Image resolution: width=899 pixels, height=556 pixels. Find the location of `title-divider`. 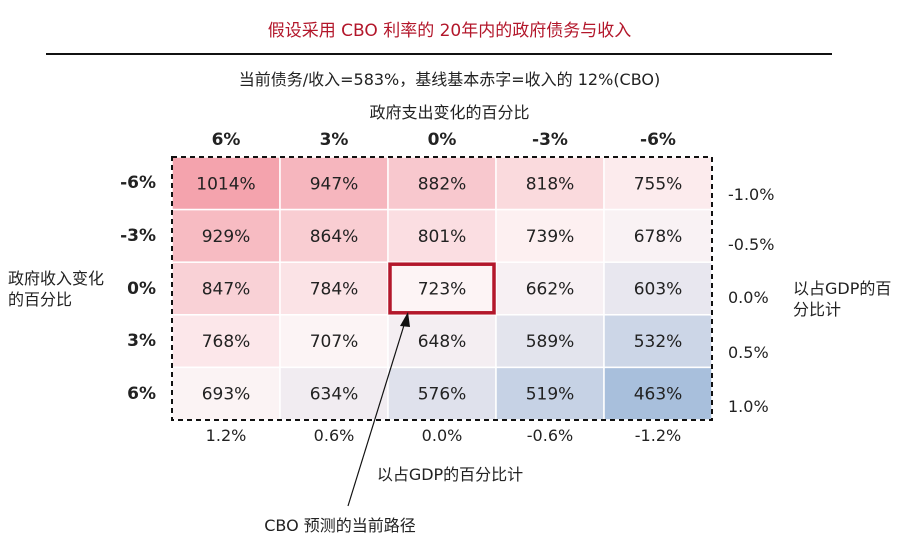

title-divider is located at coordinates (439, 54).